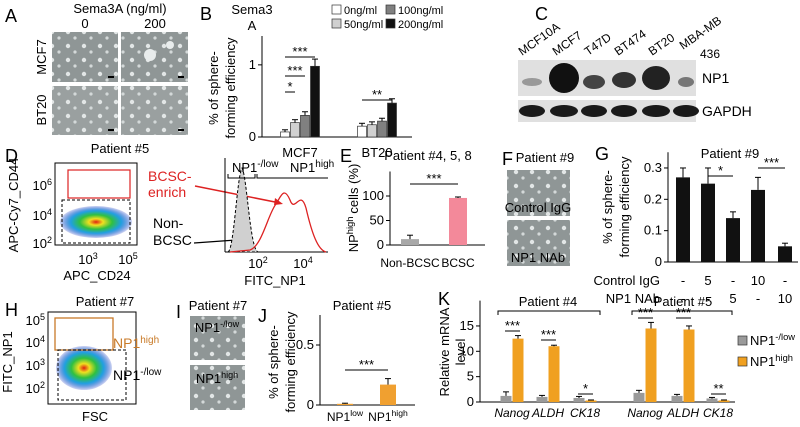  Describe the element at coordinates (541, 14) in the screenshot. I see `panel-label: C` at that location.